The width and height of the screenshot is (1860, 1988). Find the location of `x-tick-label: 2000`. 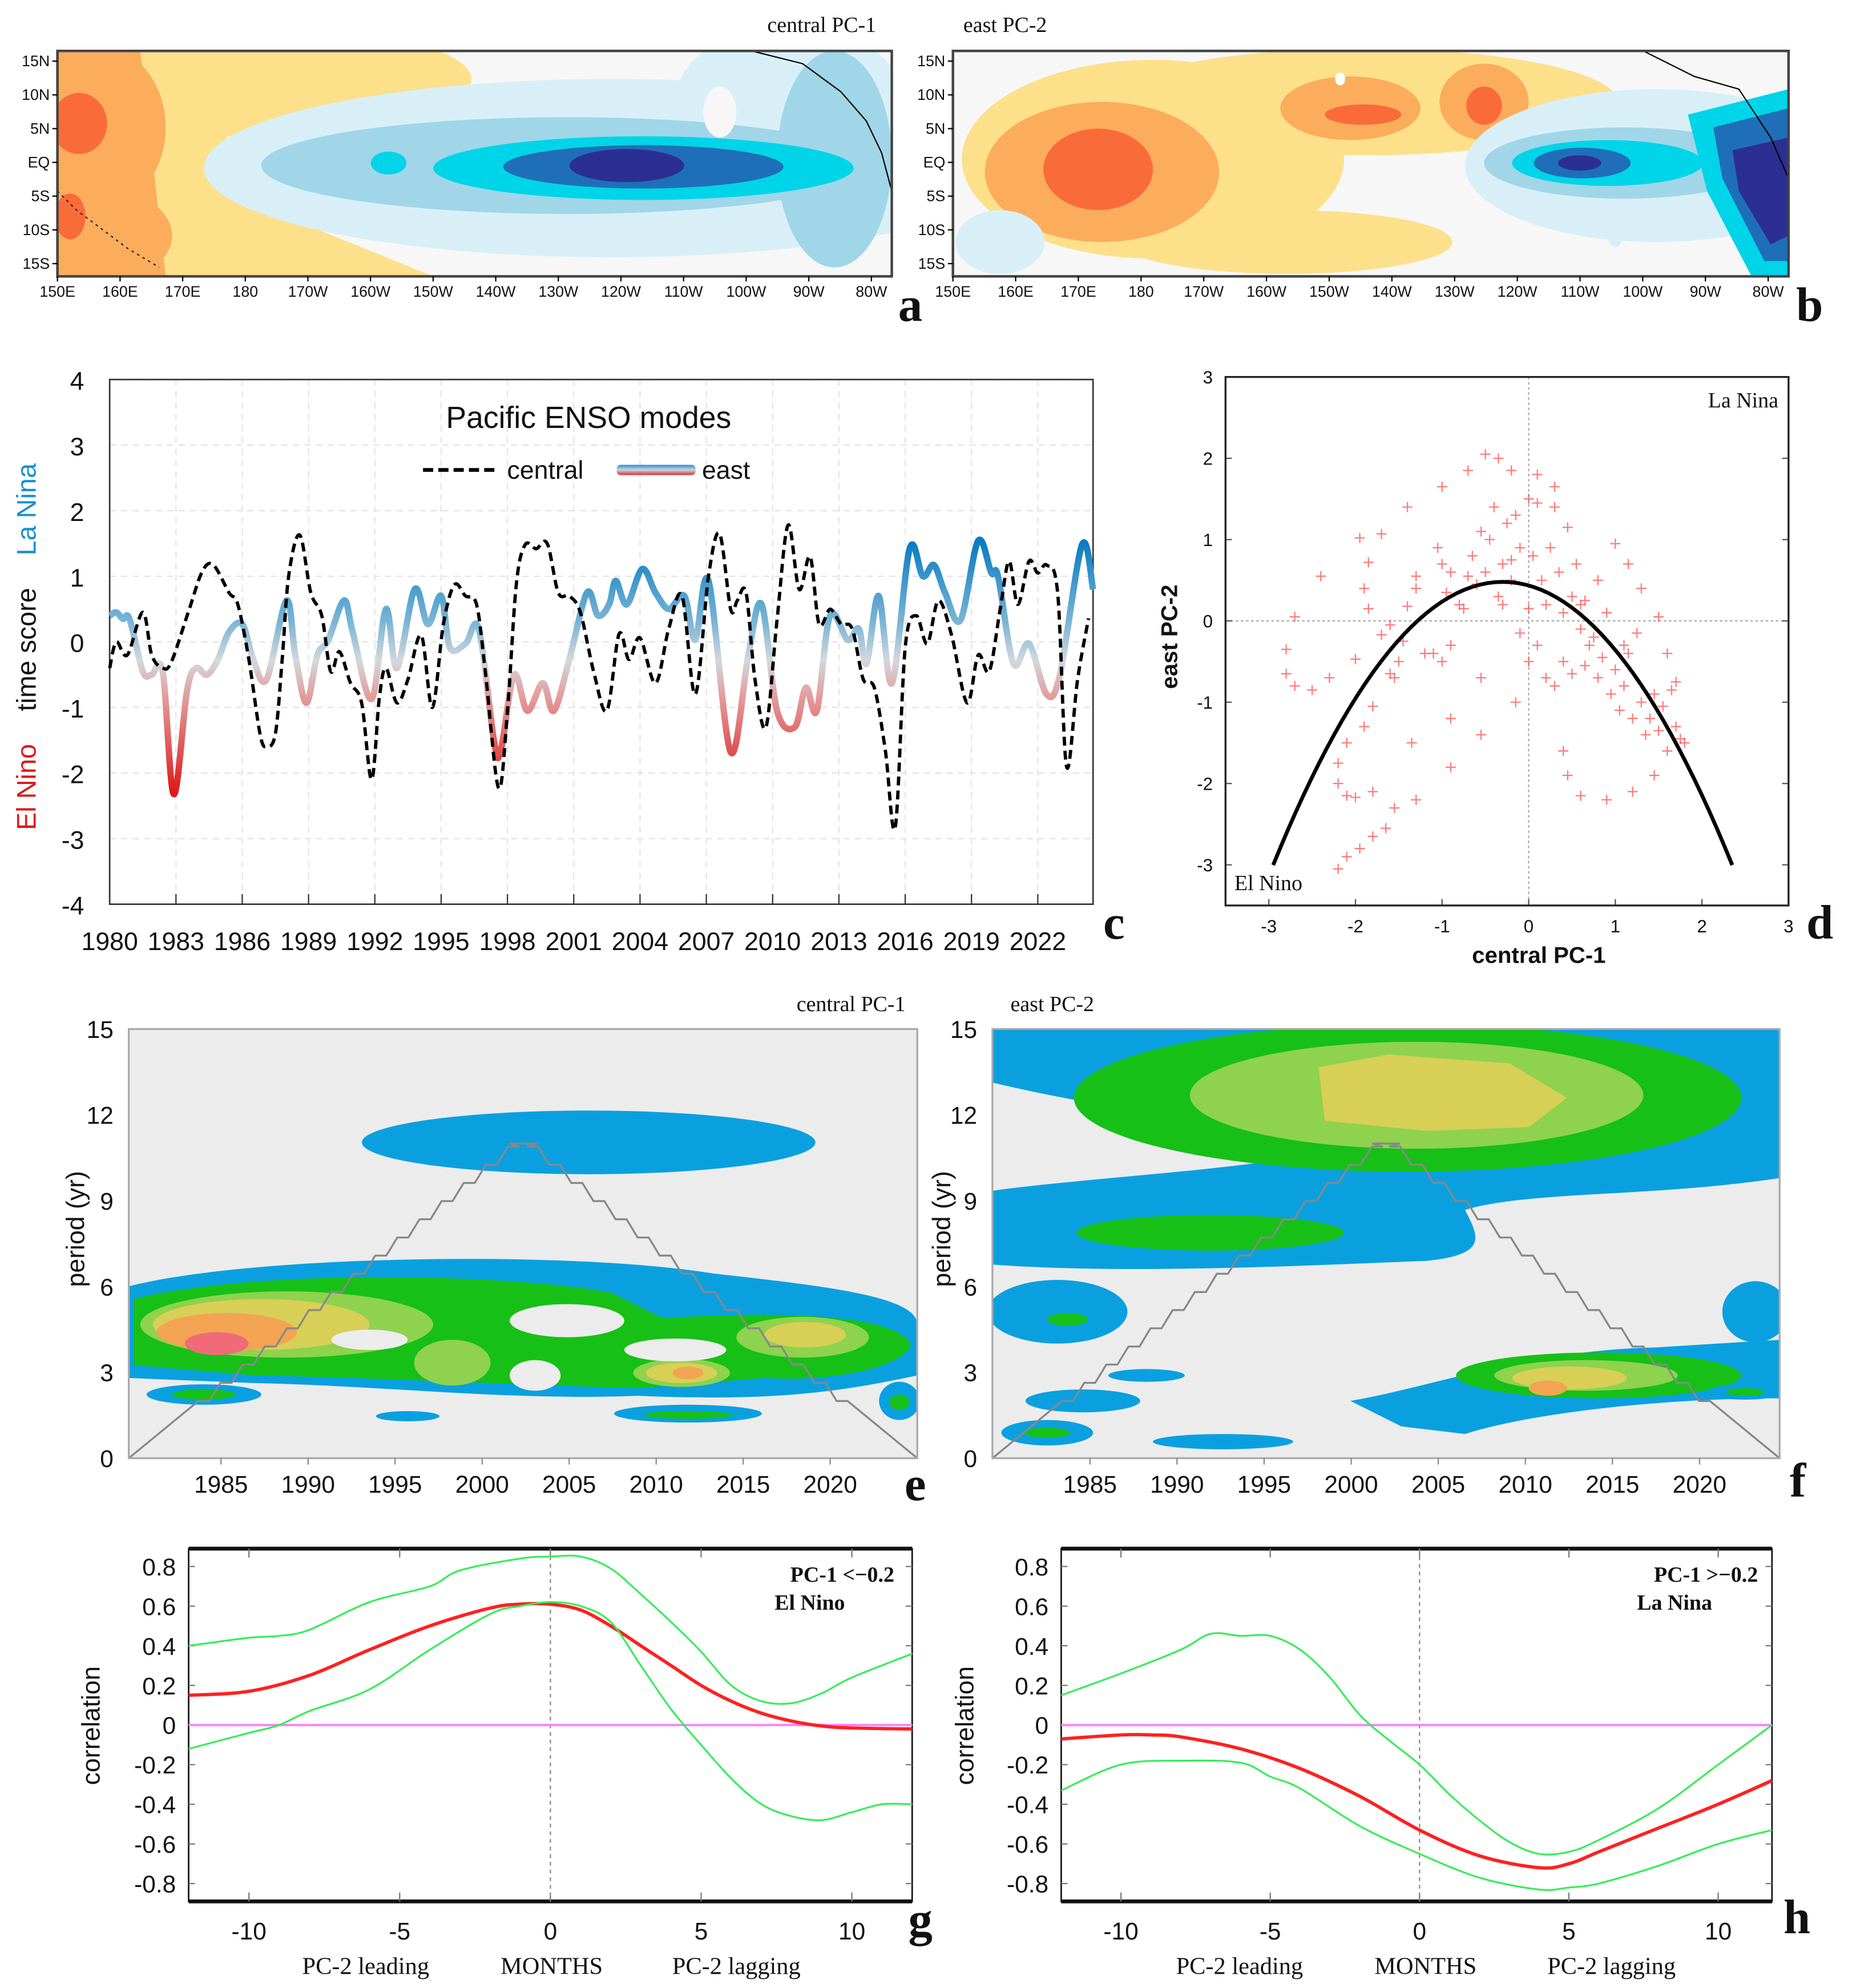

x-tick-label: 2000 is located at coordinates (1351, 1484).